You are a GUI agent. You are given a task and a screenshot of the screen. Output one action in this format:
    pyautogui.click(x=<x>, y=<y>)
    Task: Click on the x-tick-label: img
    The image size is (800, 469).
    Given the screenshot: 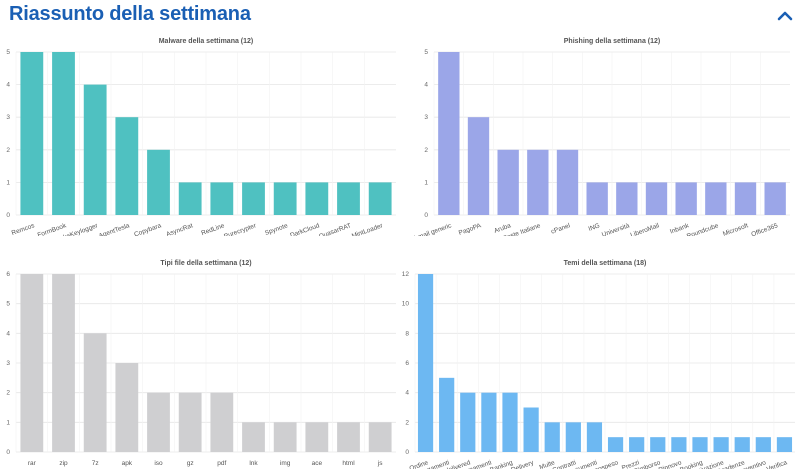 What is the action you would take?
    pyautogui.click(x=285, y=463)
    